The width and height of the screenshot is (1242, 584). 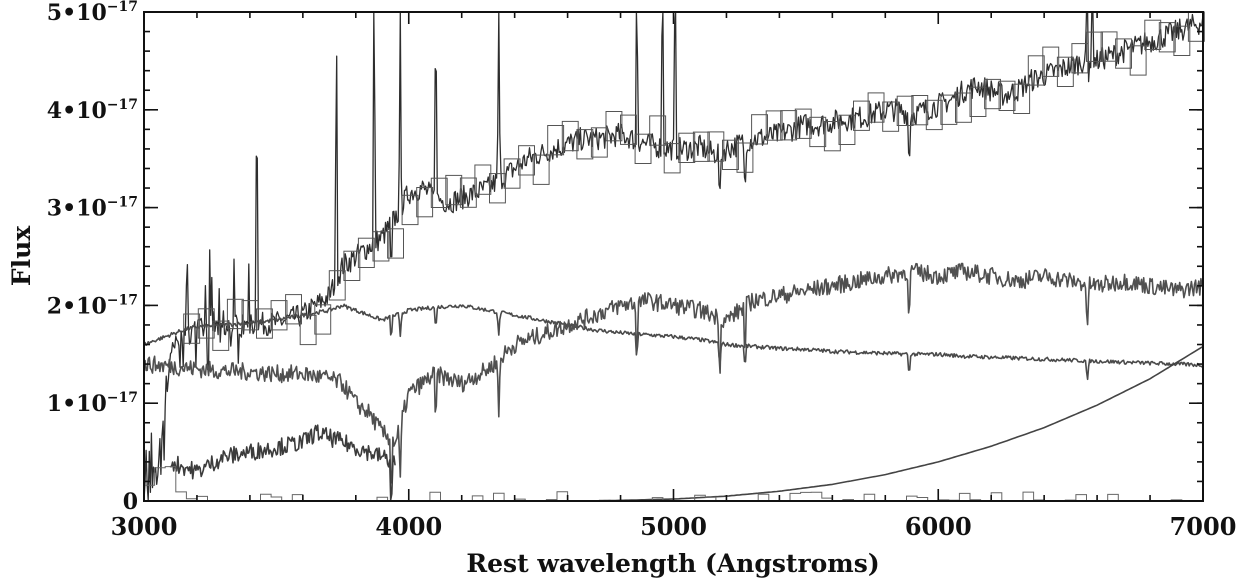 I want to click on x-tick-label: 5000, so click(x=673, y=526).